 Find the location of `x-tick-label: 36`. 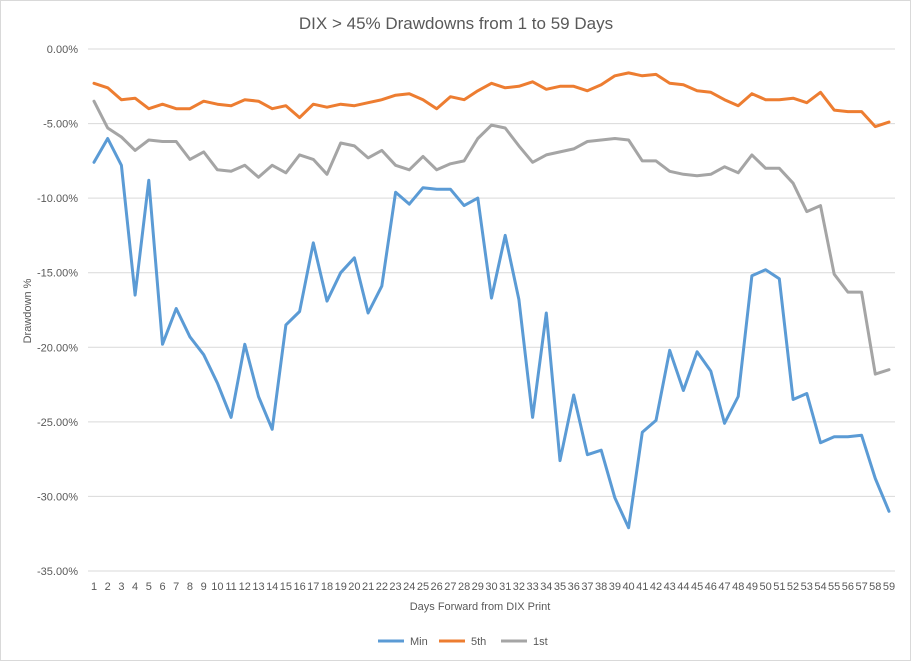

x-tick-label: 36 is located at coordinates (574, 587).